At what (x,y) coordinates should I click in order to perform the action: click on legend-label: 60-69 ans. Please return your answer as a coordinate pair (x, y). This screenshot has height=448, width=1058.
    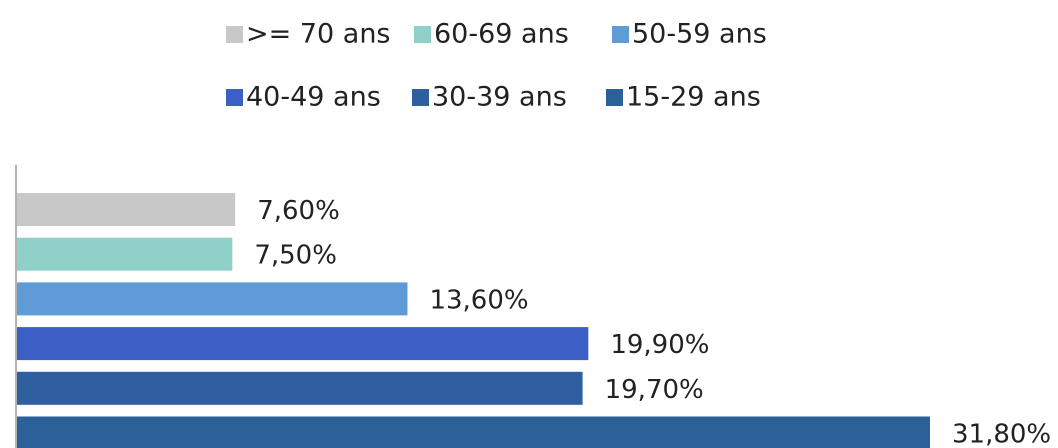
    Looking at the image, I should click on (501, 34).